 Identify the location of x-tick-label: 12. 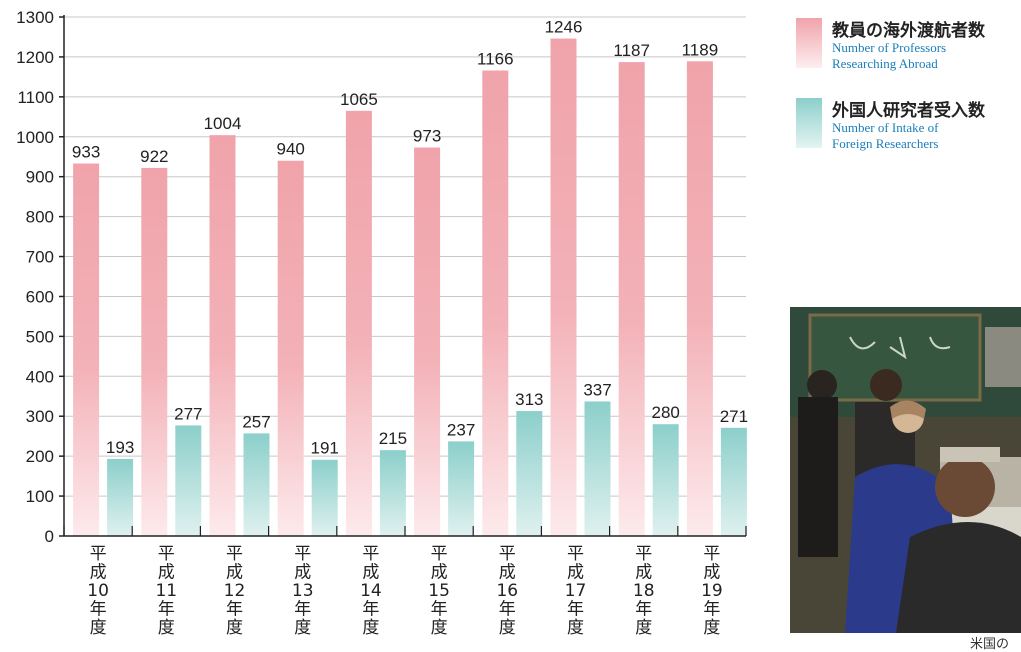
(235, 591).